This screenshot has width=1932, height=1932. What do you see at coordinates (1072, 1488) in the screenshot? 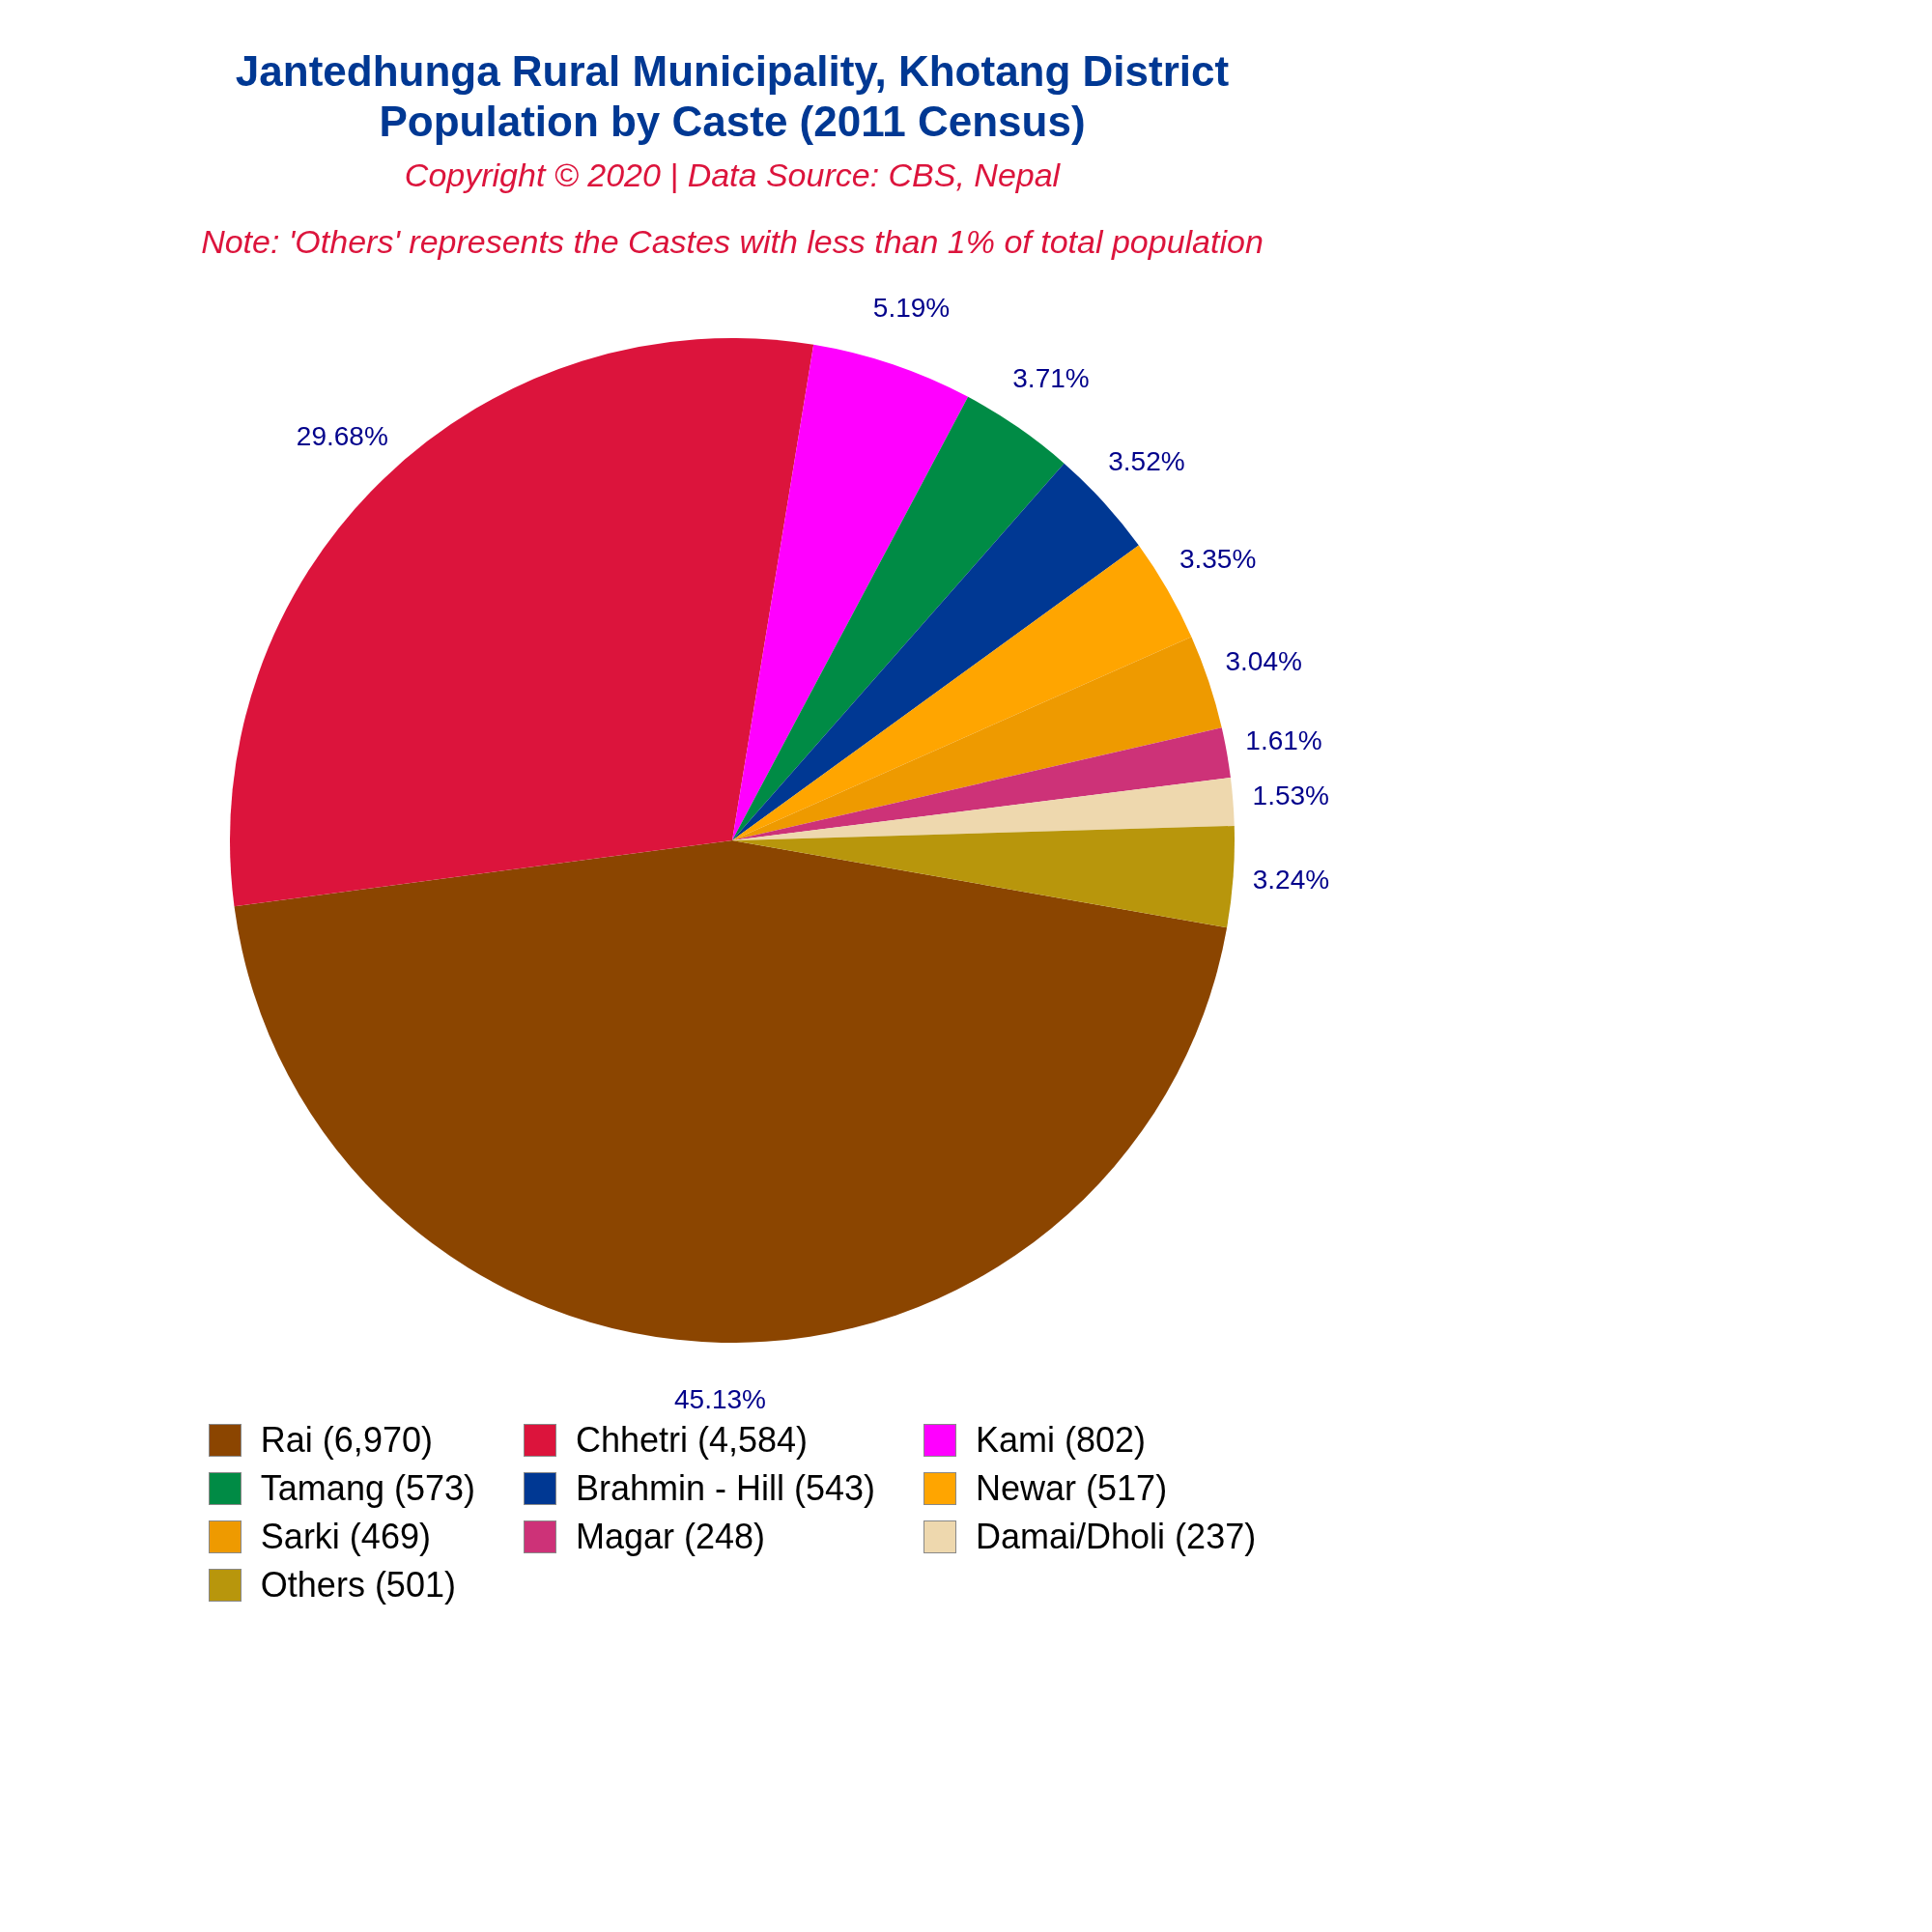
I see `legend-label: Newar (517)` at bounding box center [1072, 1488].